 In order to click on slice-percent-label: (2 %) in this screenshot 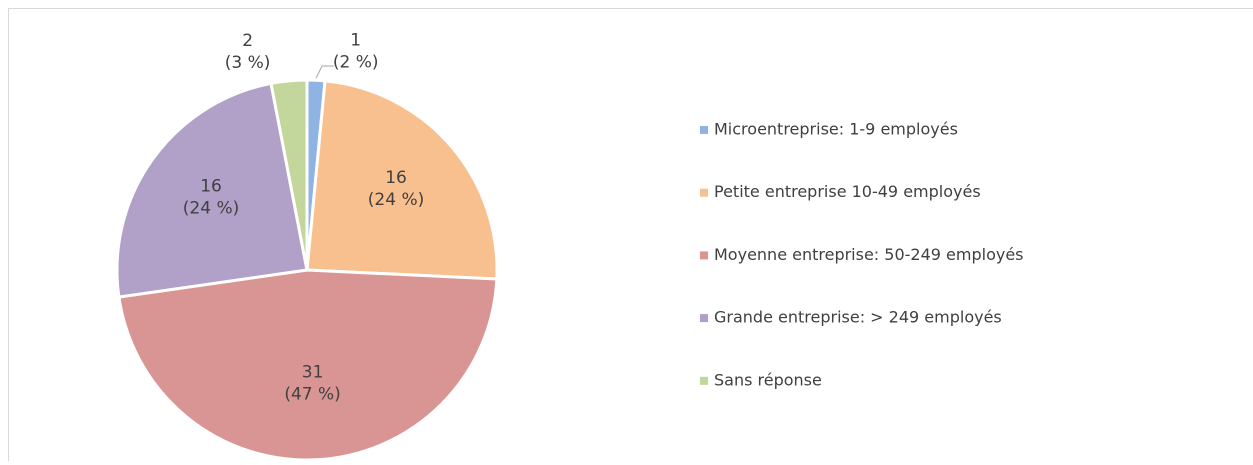, I will do `click(356, 62)`.